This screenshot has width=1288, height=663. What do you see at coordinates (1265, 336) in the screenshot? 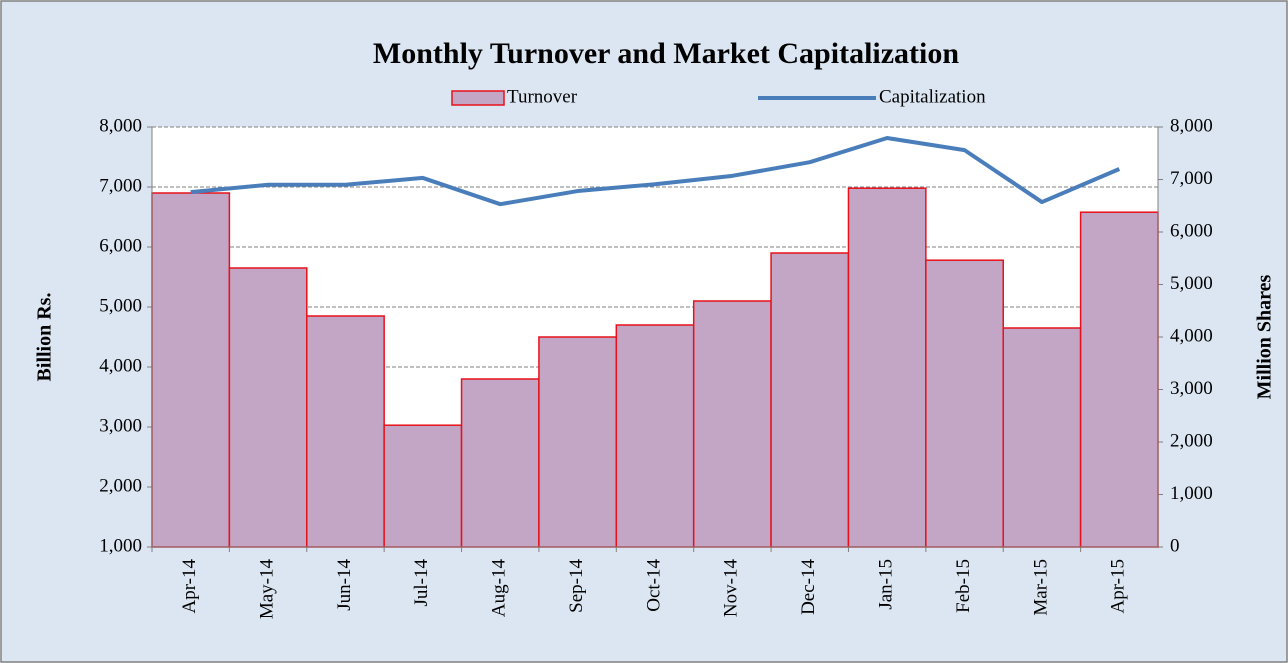
I see `y2-axis-title: Million Shares` at bounding box center [1265, 336].